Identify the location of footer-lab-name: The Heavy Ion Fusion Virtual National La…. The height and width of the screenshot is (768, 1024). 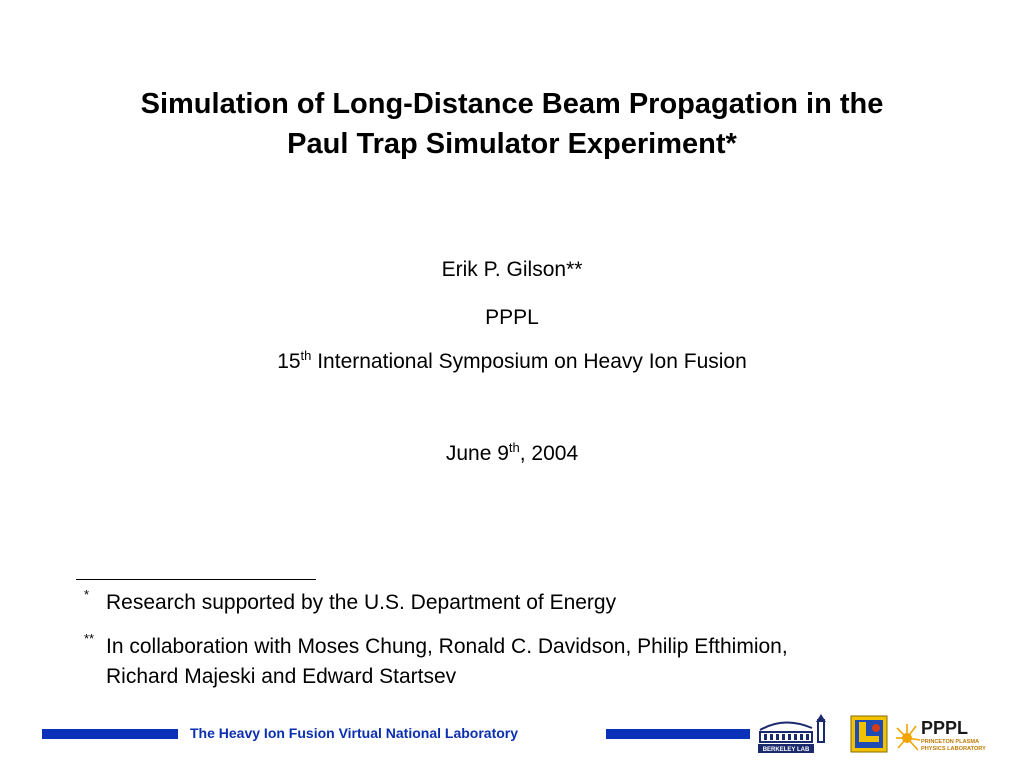
(354, 733).